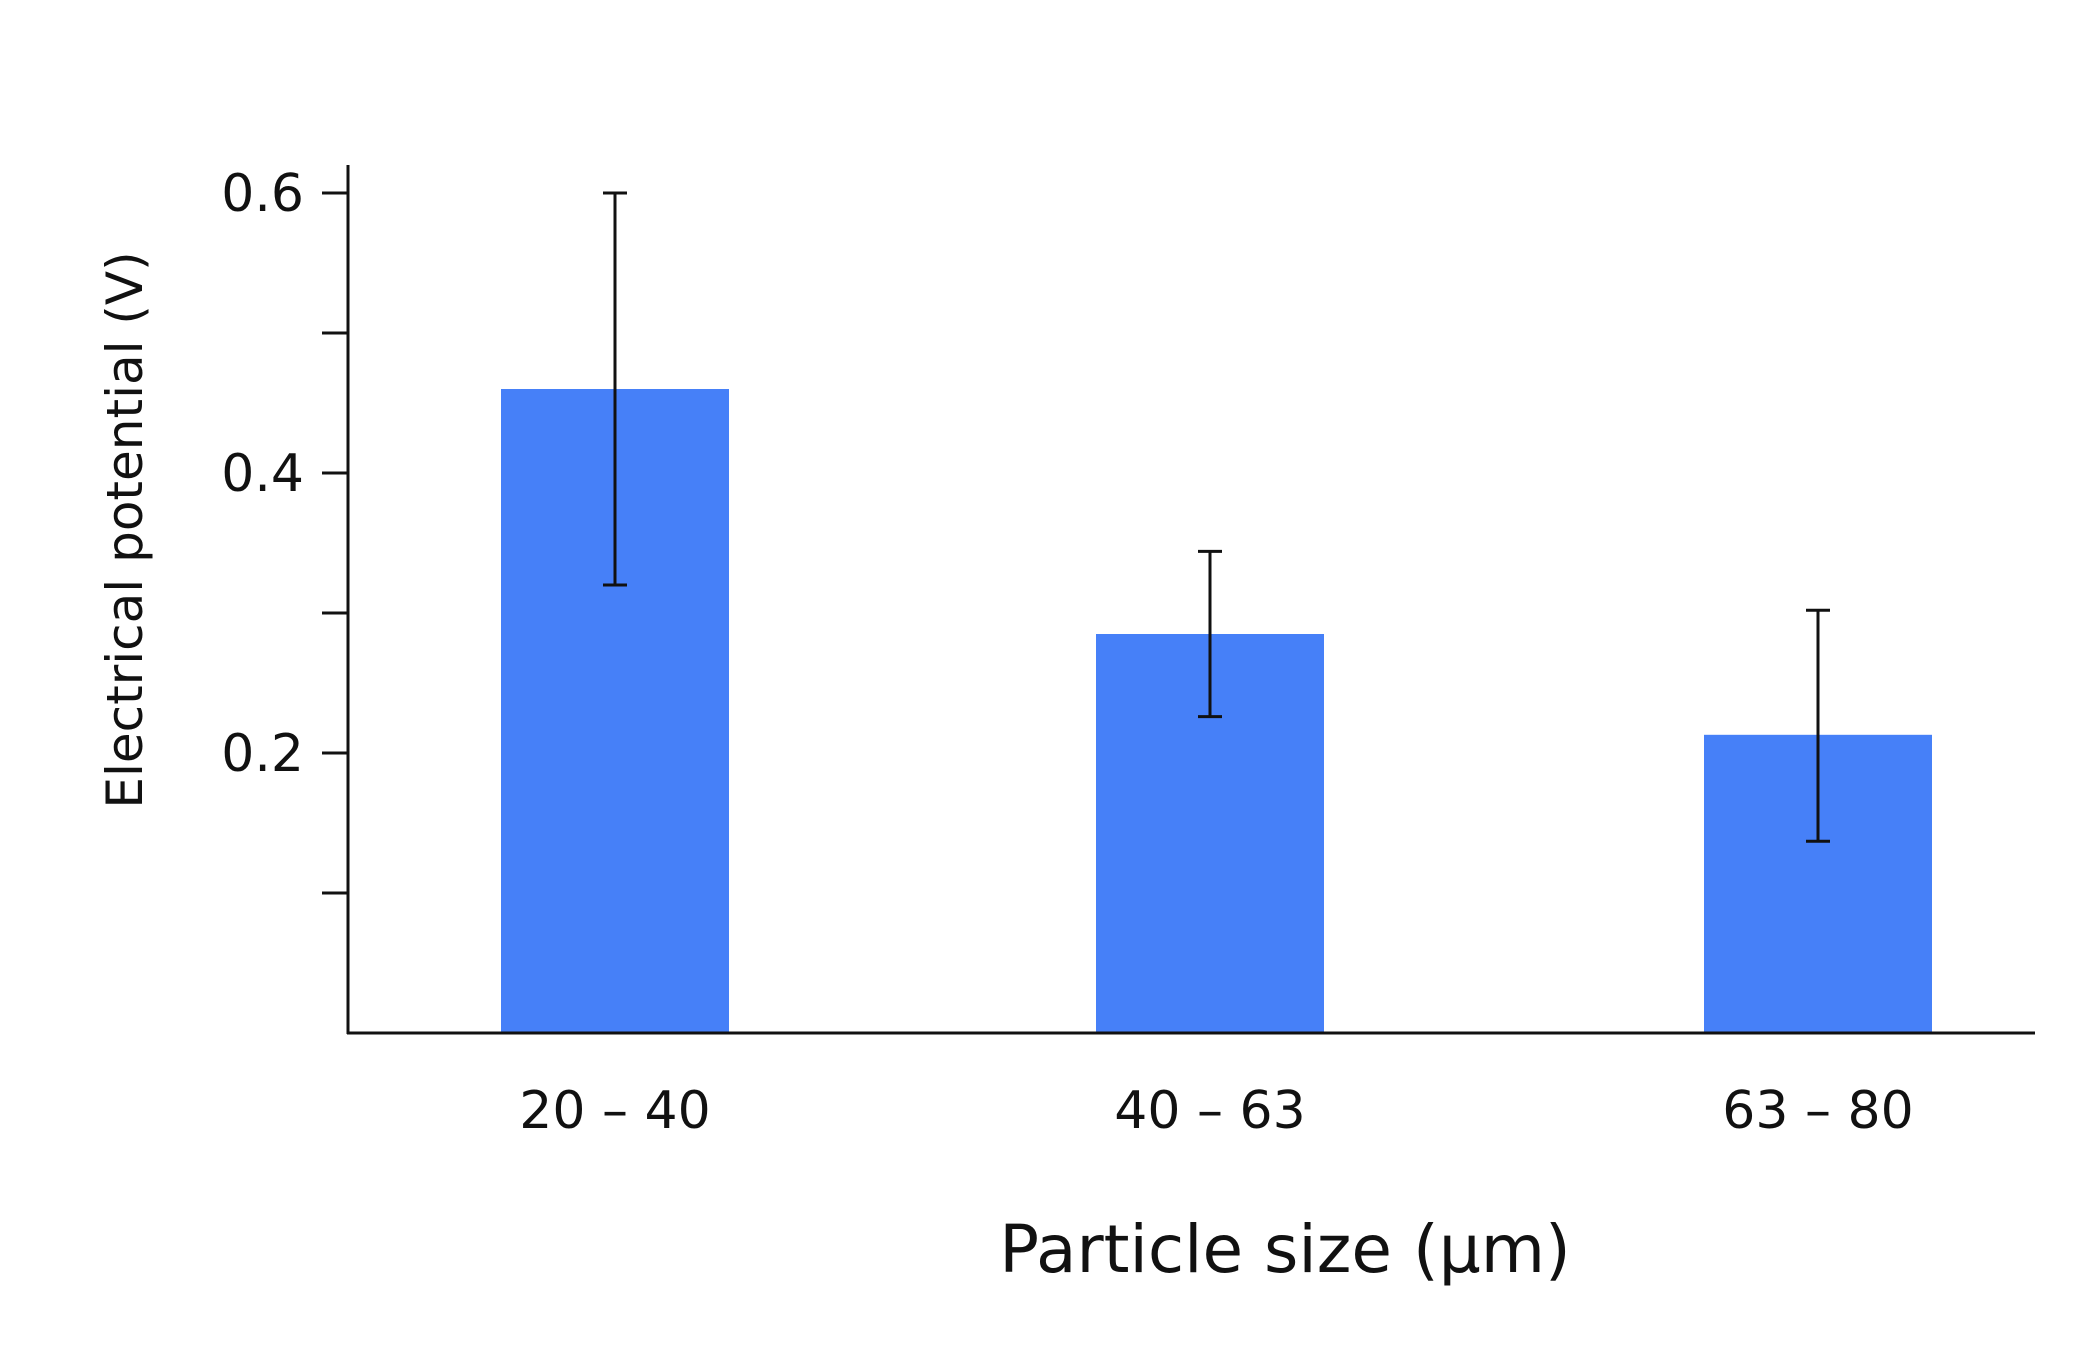 This screenshot has width=2084, height=1348. What do you see at coordinates (614, 1111) in the screenshot?
I see `x-tick-label: 20 – 40` at bounding box center [614, 1111].